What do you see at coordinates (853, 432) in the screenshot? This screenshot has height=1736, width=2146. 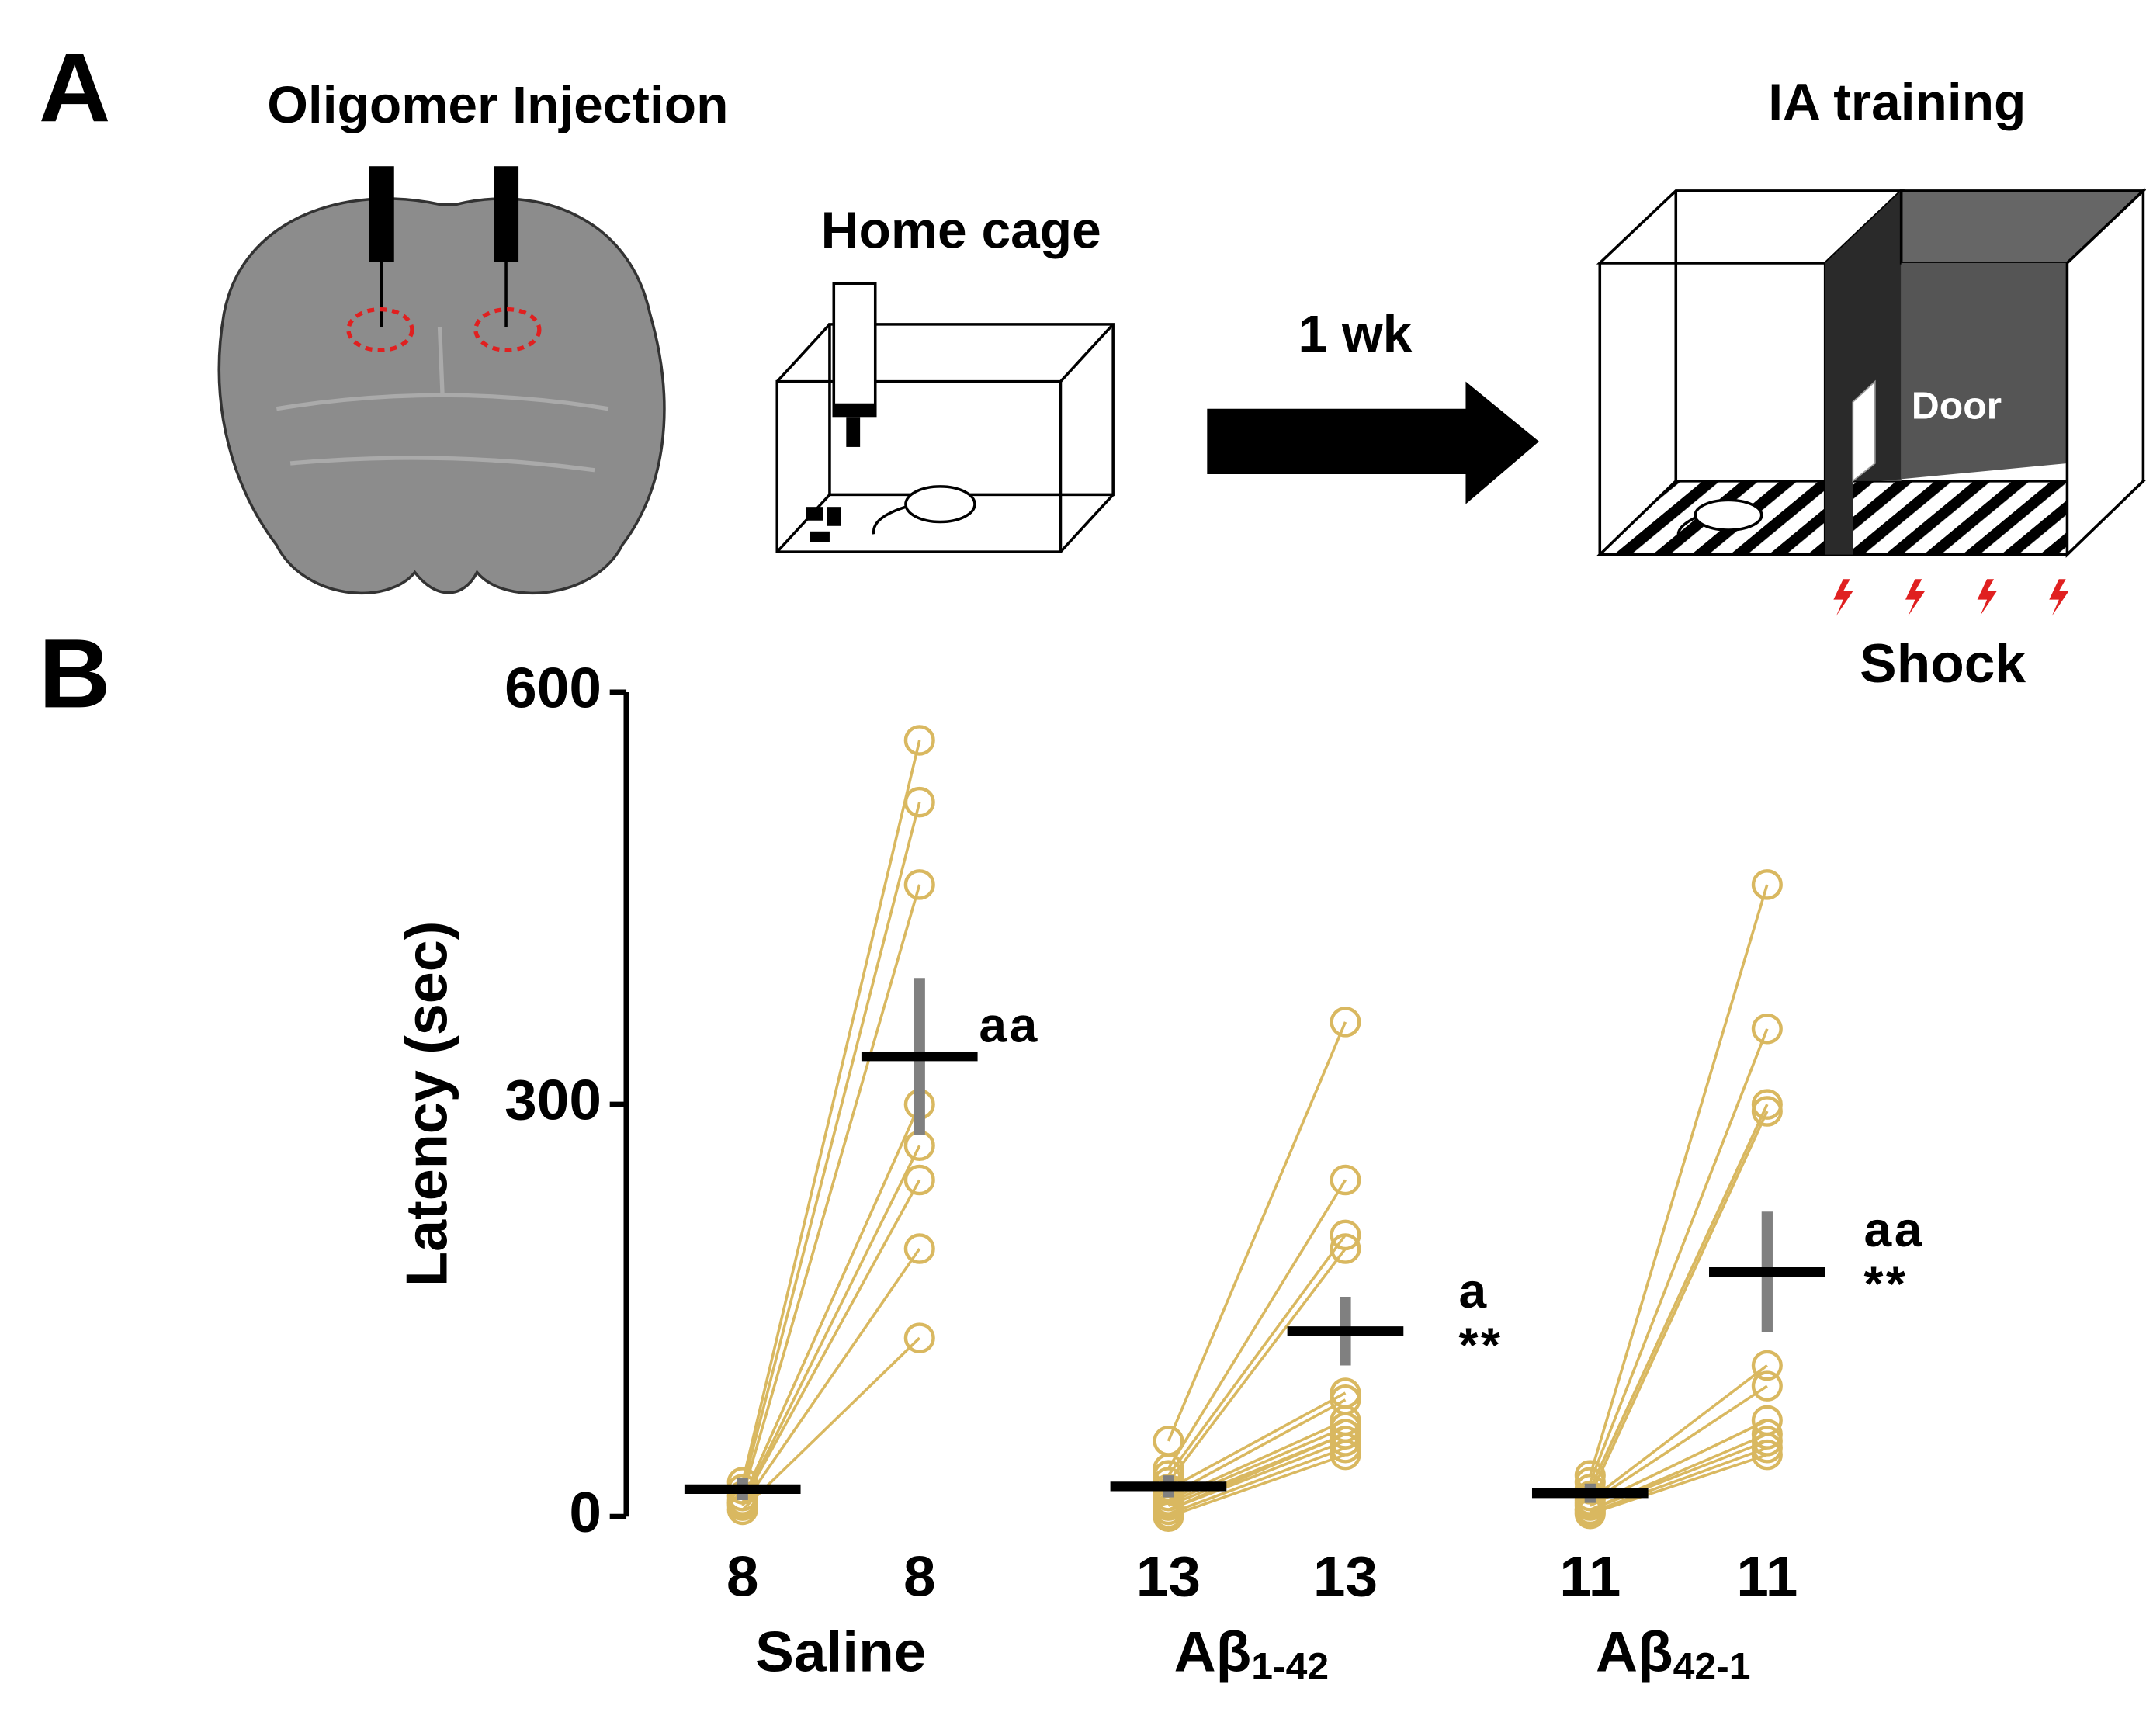 I see `bottle-spout` at bounding box center [853, 432].